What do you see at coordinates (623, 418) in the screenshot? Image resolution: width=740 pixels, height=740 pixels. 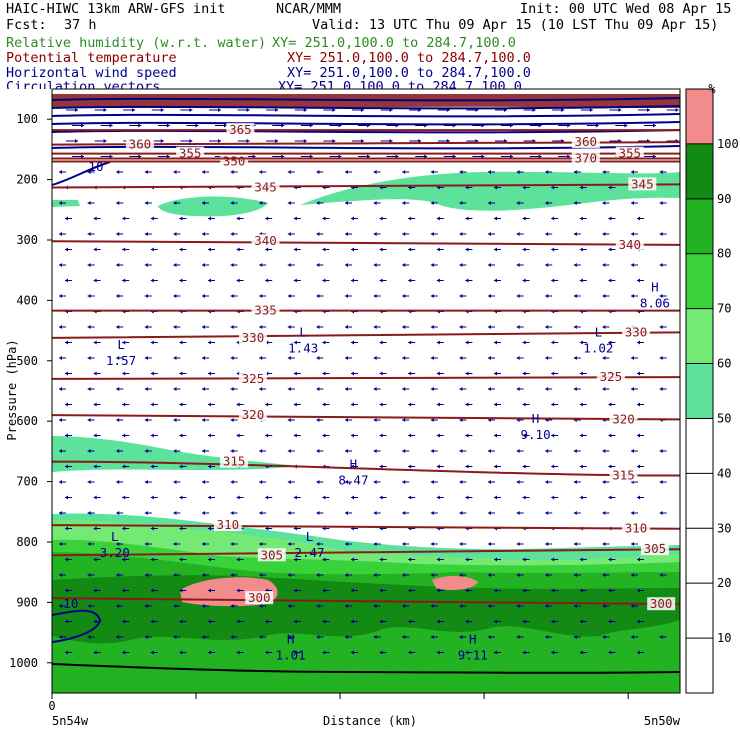 I see `theta-contour-label: 320` at bounding box center [623, 418].